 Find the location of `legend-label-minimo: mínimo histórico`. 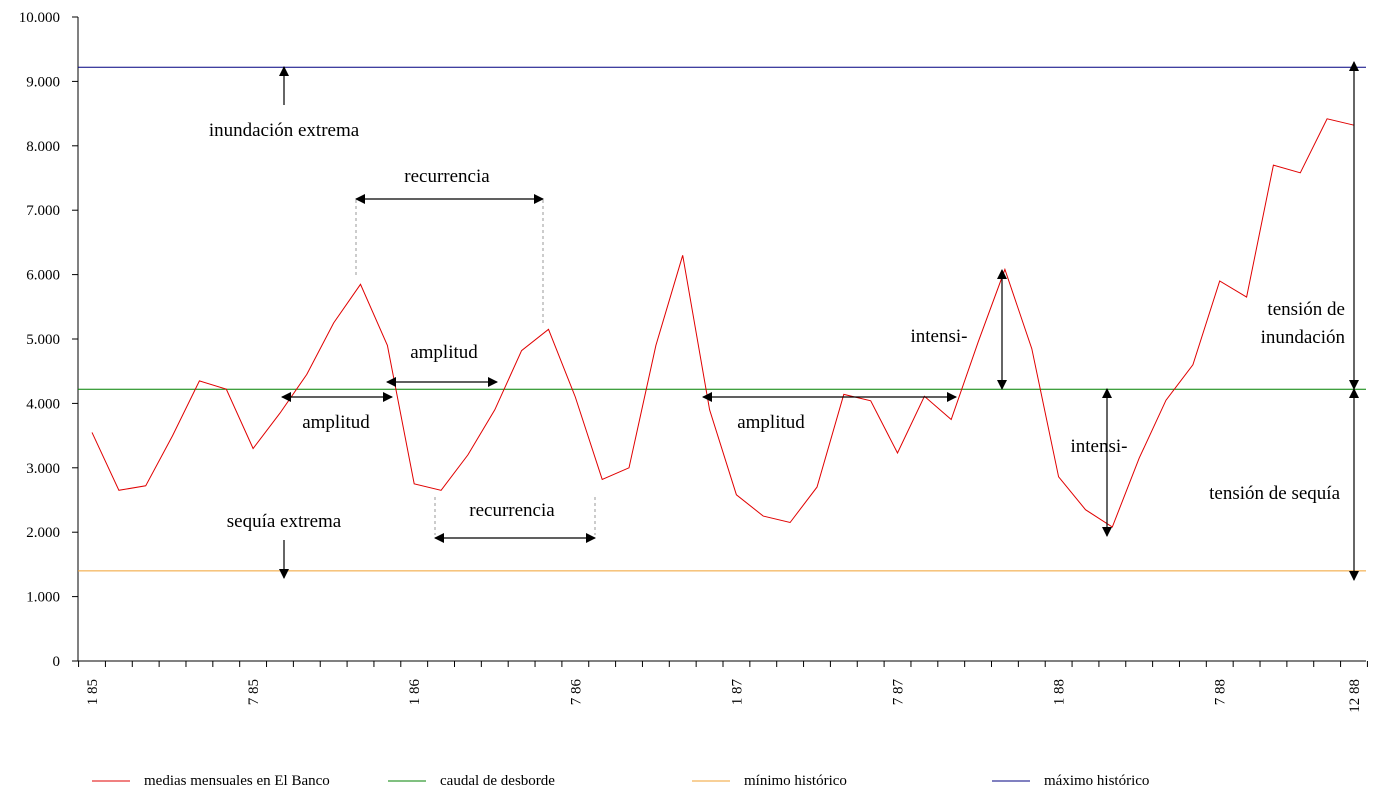

legend-label-minimo: mínimo histórico is located at coordinates (795, 781).